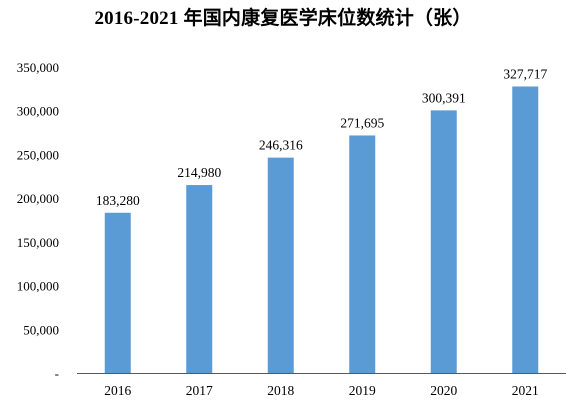 The height and width of the screenshot is (408, 566). I want to click on bar-2018, so click(280, 265).